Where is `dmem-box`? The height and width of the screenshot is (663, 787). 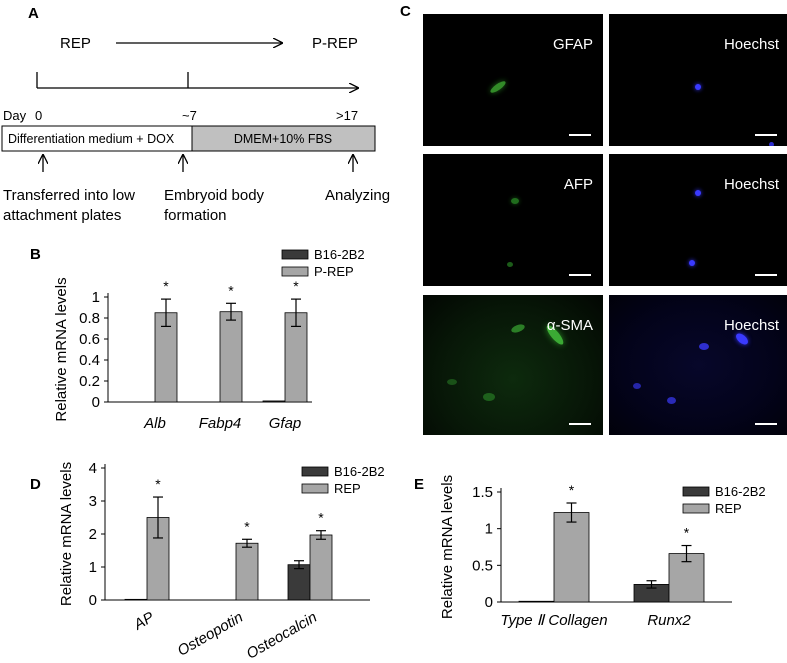
dmem-box is located at coordinates (283, 138).